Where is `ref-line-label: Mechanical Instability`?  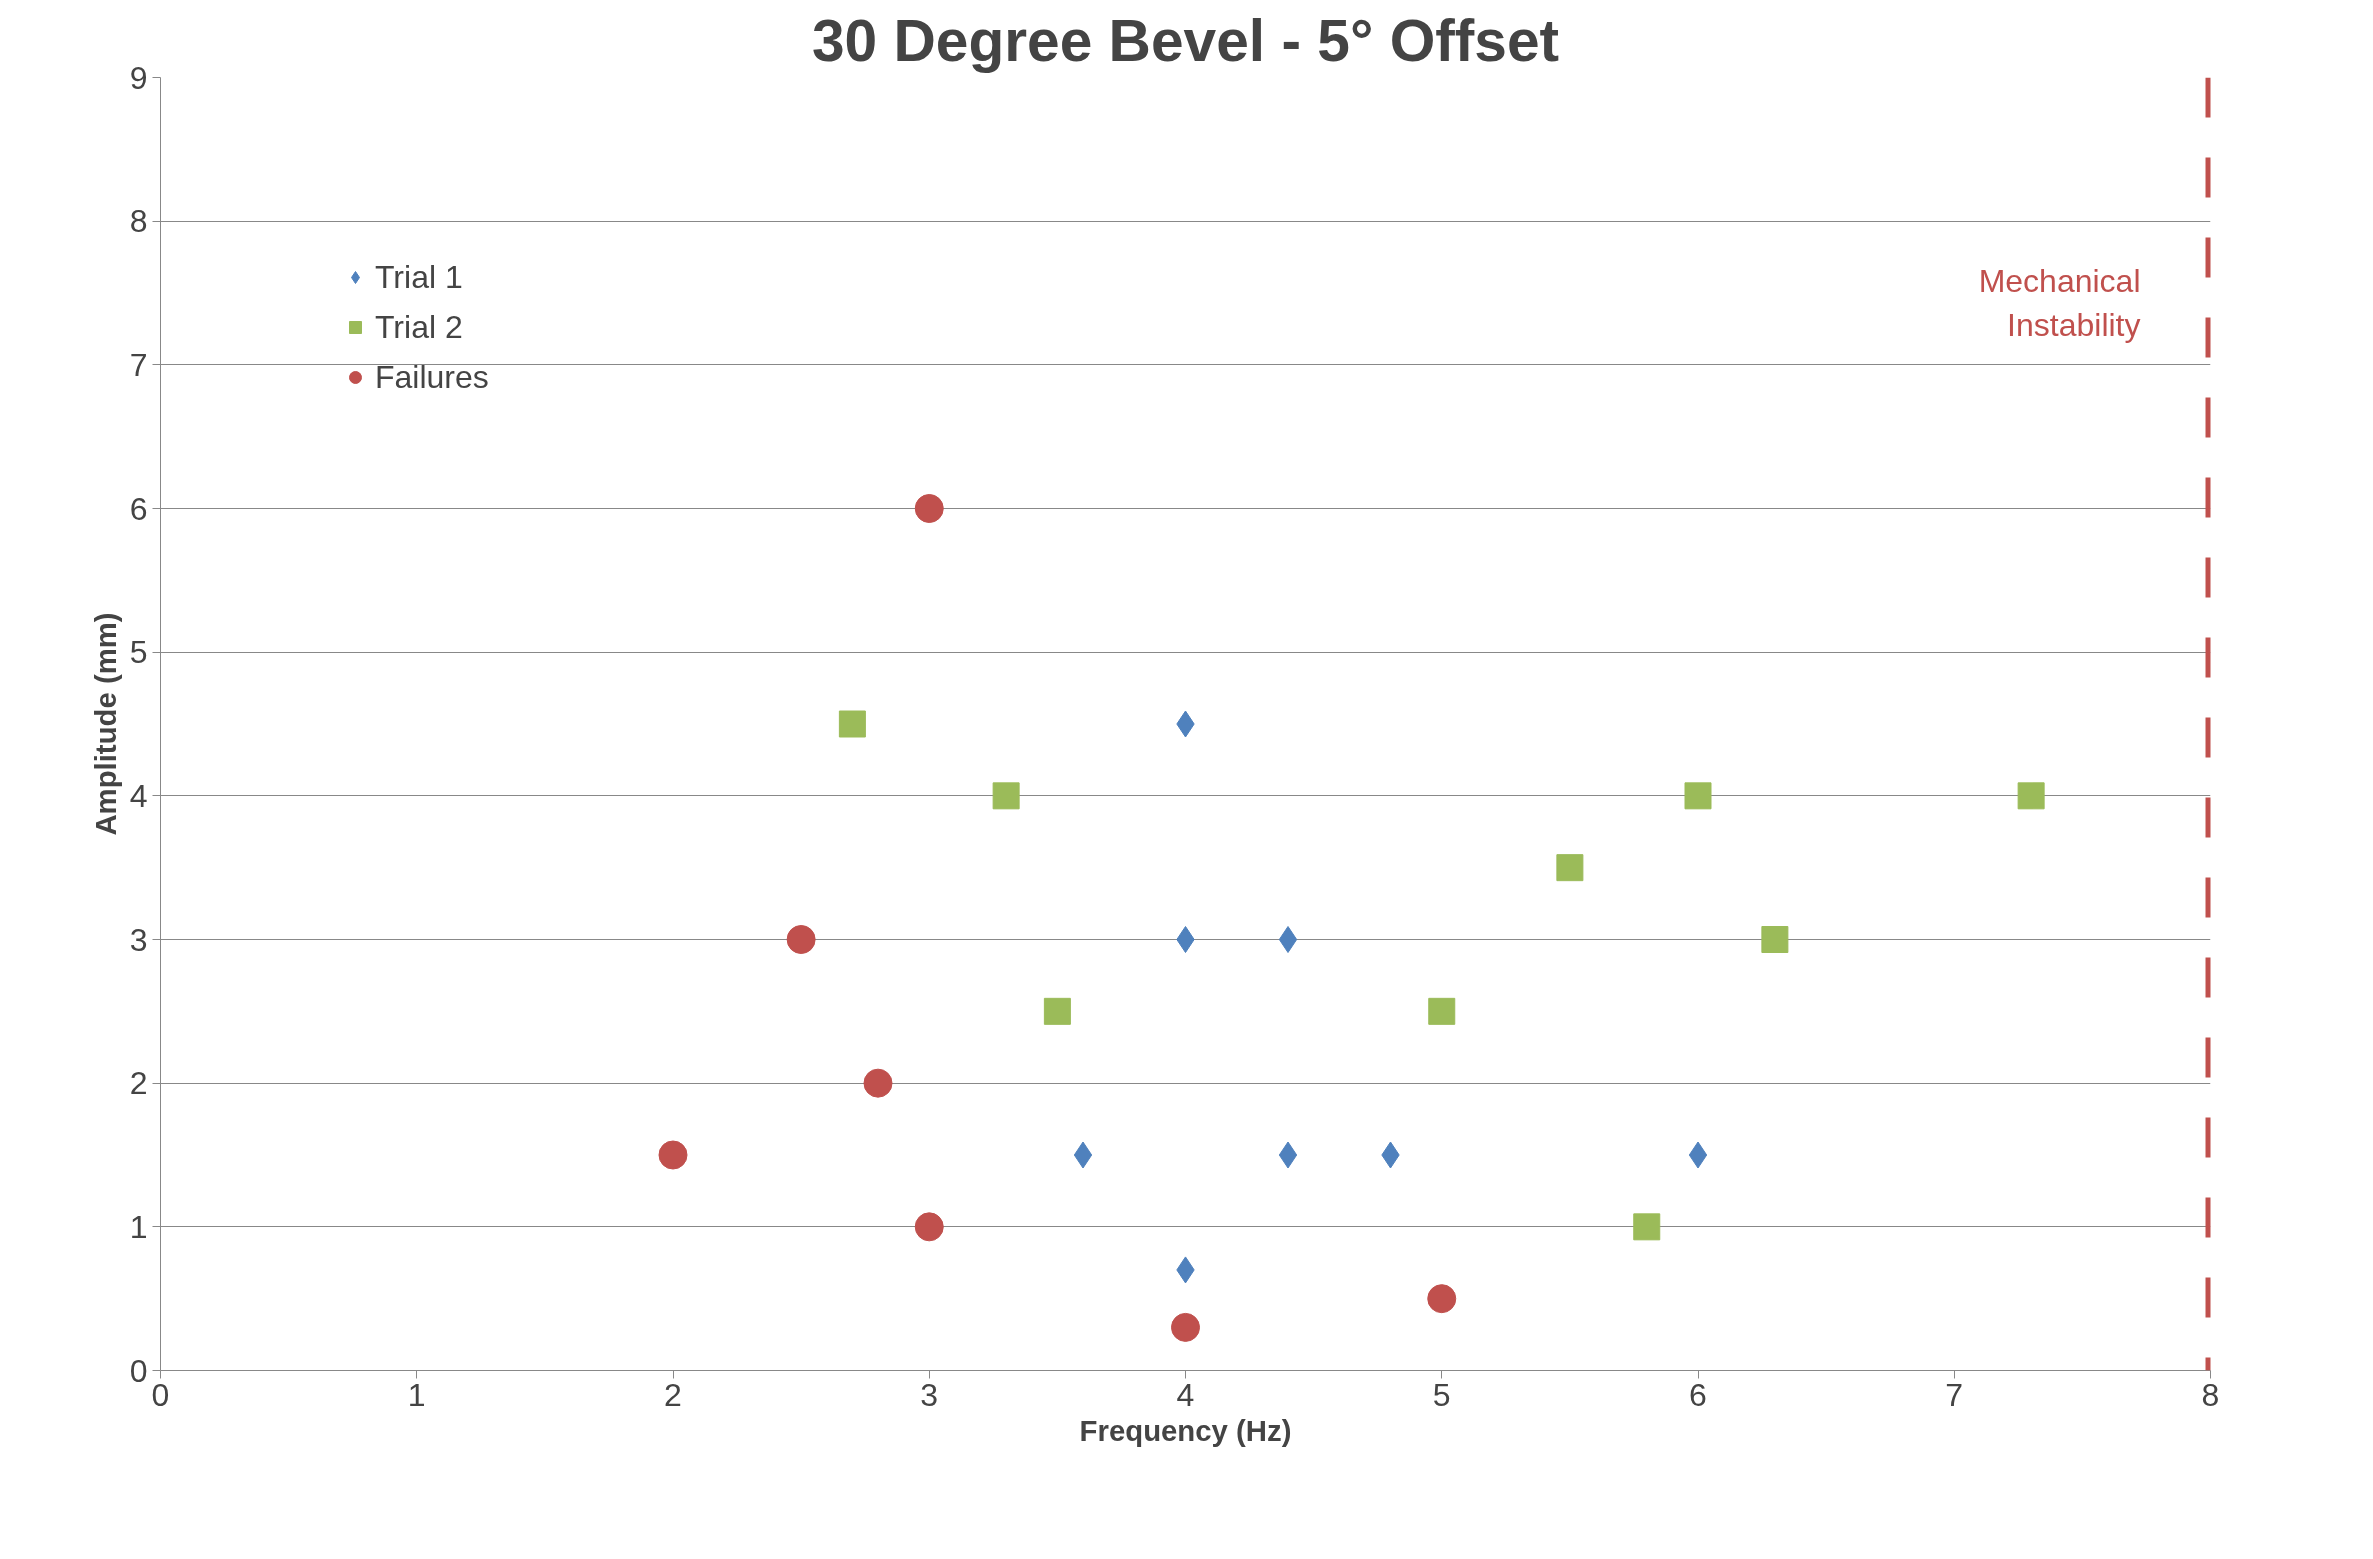
ref-line-label: Mechanical Instability is located at coordinates (2059, 303).